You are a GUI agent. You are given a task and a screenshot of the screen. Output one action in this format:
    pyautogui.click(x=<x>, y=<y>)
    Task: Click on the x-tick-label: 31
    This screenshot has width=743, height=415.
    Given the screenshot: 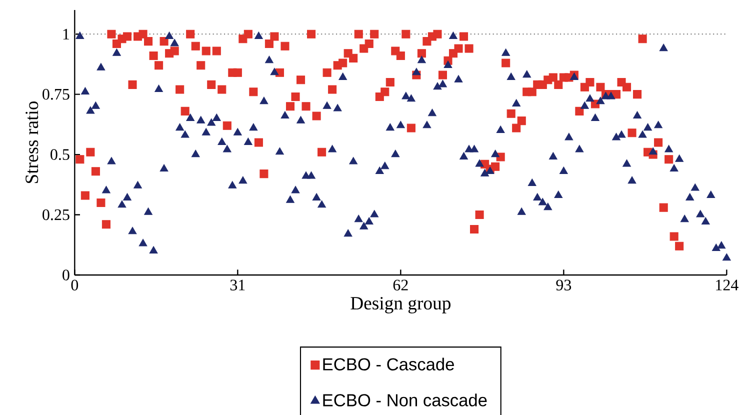 What is the action you would take?
    pyautogui.click(x=237, y=285)
    